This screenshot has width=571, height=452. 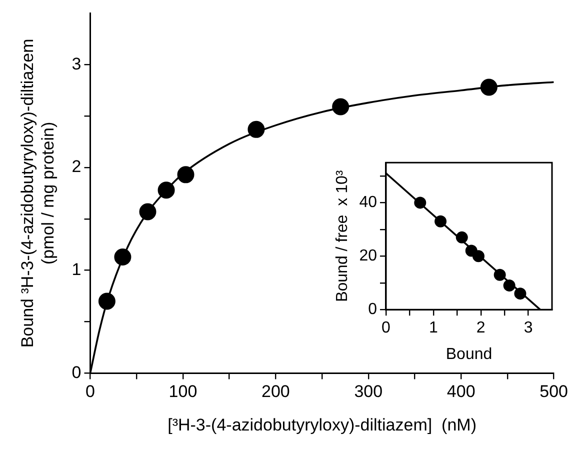 What do you see at coordinates (433, 328) in the screenshot?
I see `x-tick-label: 1` at bounding box center [433, 328].